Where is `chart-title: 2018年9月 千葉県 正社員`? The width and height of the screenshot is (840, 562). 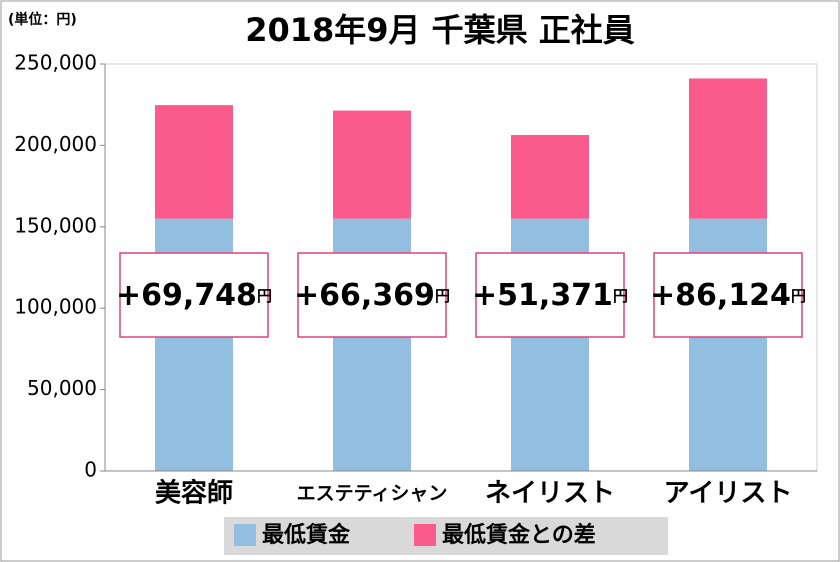
chart-title: 2018年9月 千葉県 正社員 is located at coordinates (440, 30).